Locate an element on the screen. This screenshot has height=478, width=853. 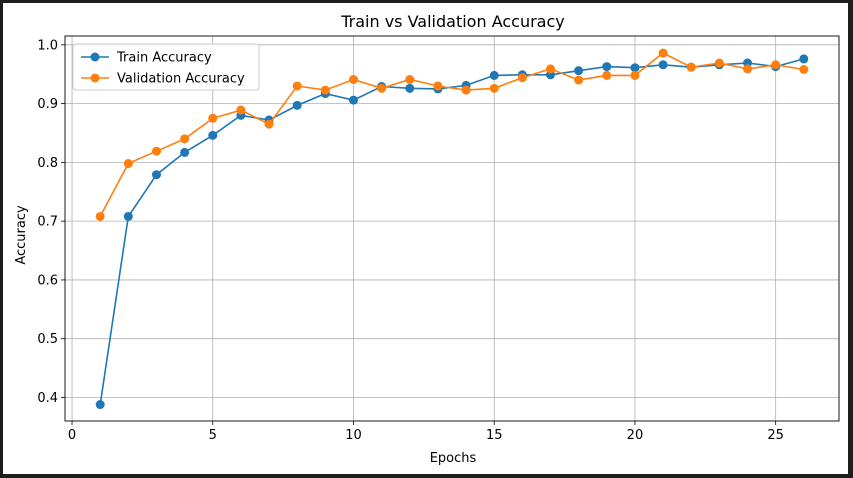
legend-label: Validation Accuracy is located at coordinates (181, 79).